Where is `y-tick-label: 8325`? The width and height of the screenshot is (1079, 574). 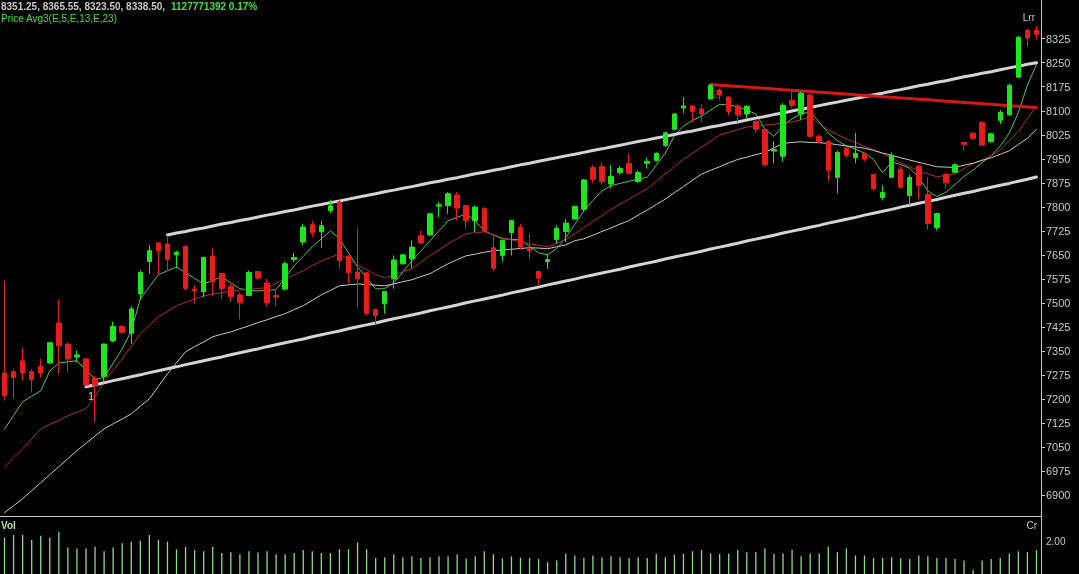
y-tick-label: 8325 is located at coordinates (1058, 38).